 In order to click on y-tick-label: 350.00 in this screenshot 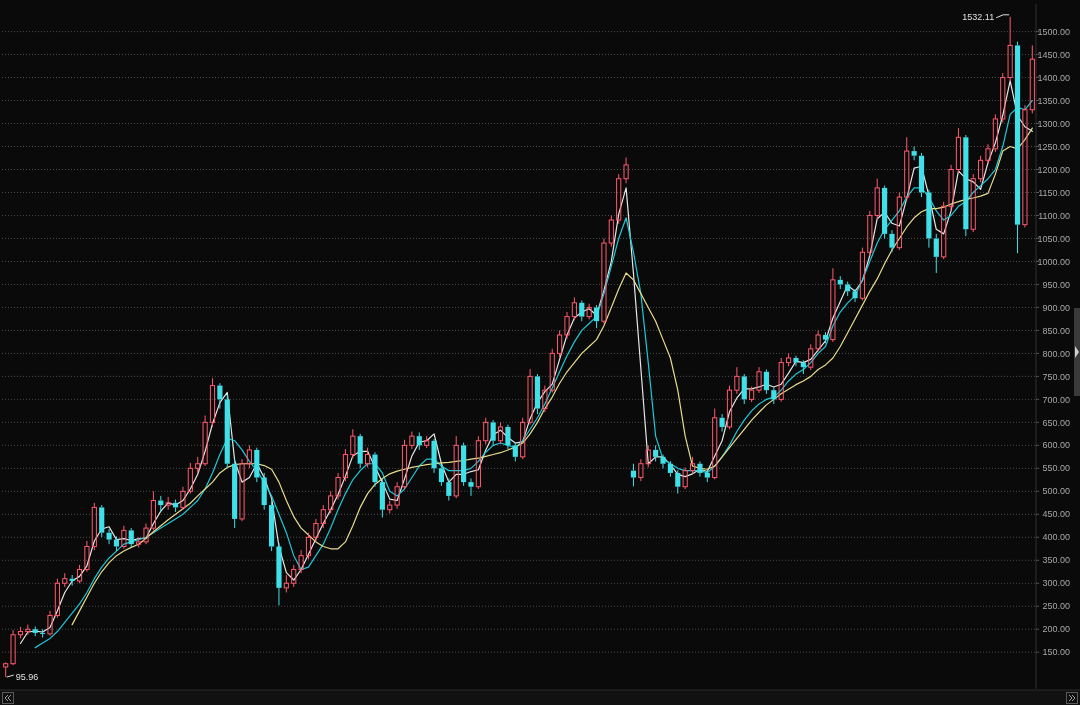, I will do `click(1056, 560)`.